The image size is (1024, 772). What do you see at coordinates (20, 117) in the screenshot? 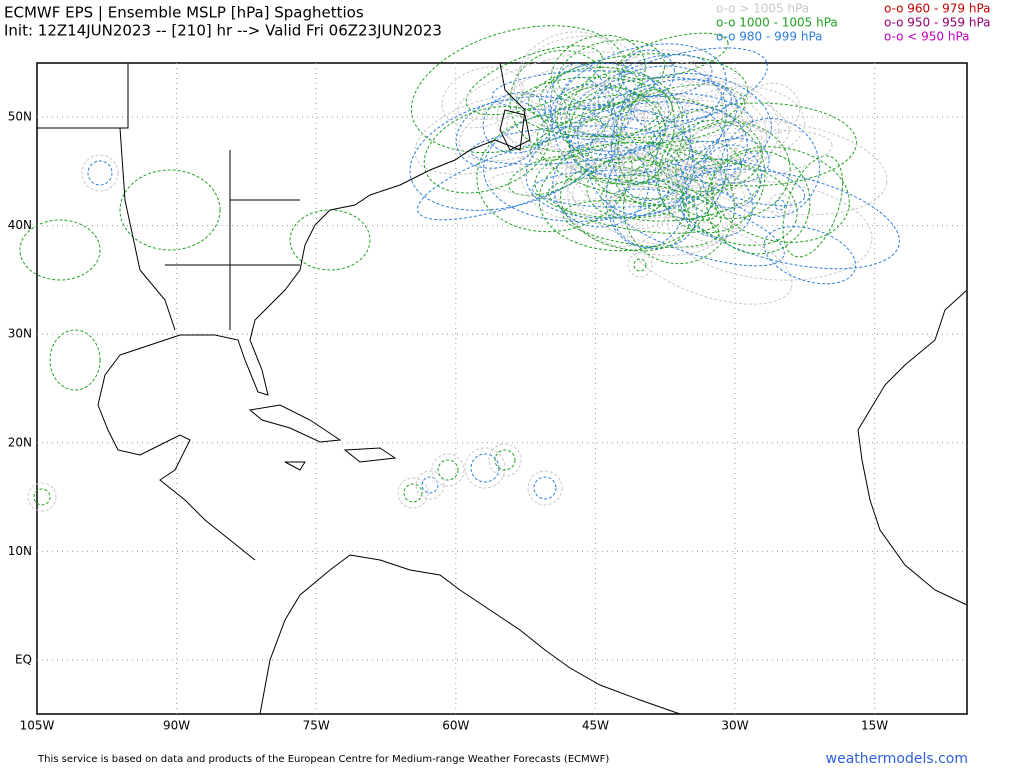
I see `lat-label: 50N` at bounding box center [20, 117].